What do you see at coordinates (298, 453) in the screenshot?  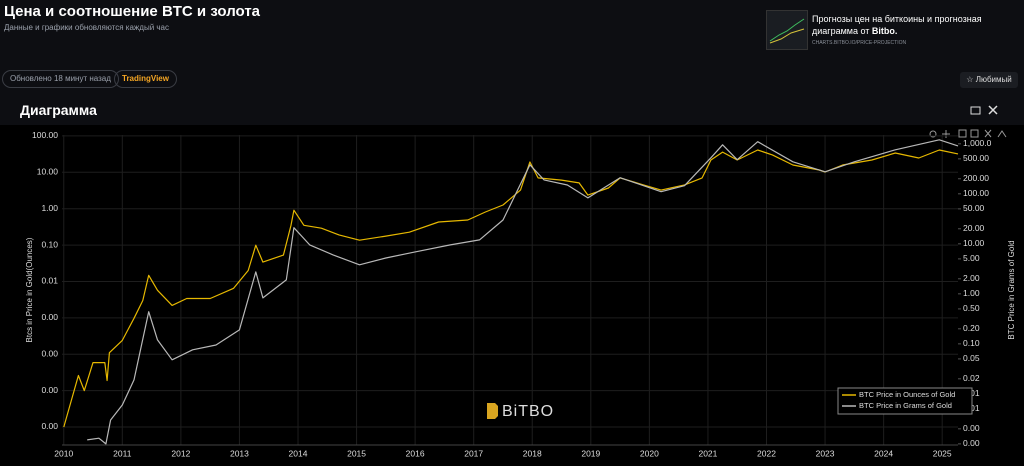 I see `x-tick-label: 2014` at bounding box center [298, 453].